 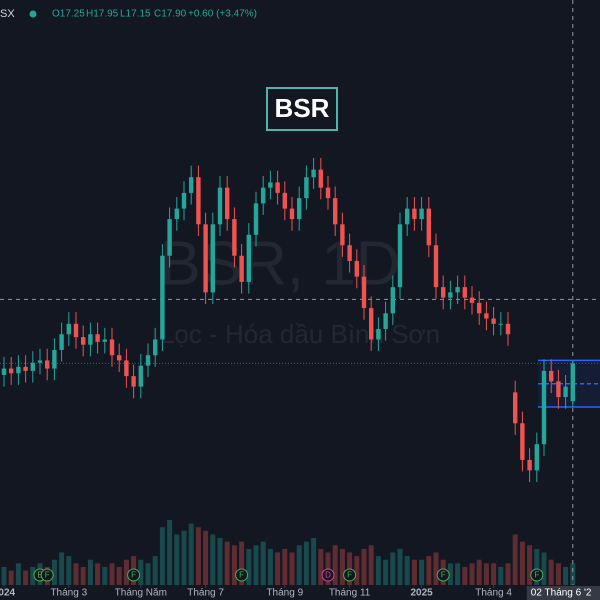 I want to click on event-label: D, so click(x=328, y=575).